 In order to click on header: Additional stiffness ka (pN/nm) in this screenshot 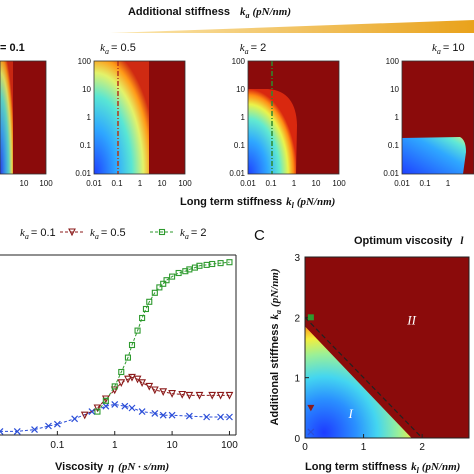, I will do `click(292, 19)`.